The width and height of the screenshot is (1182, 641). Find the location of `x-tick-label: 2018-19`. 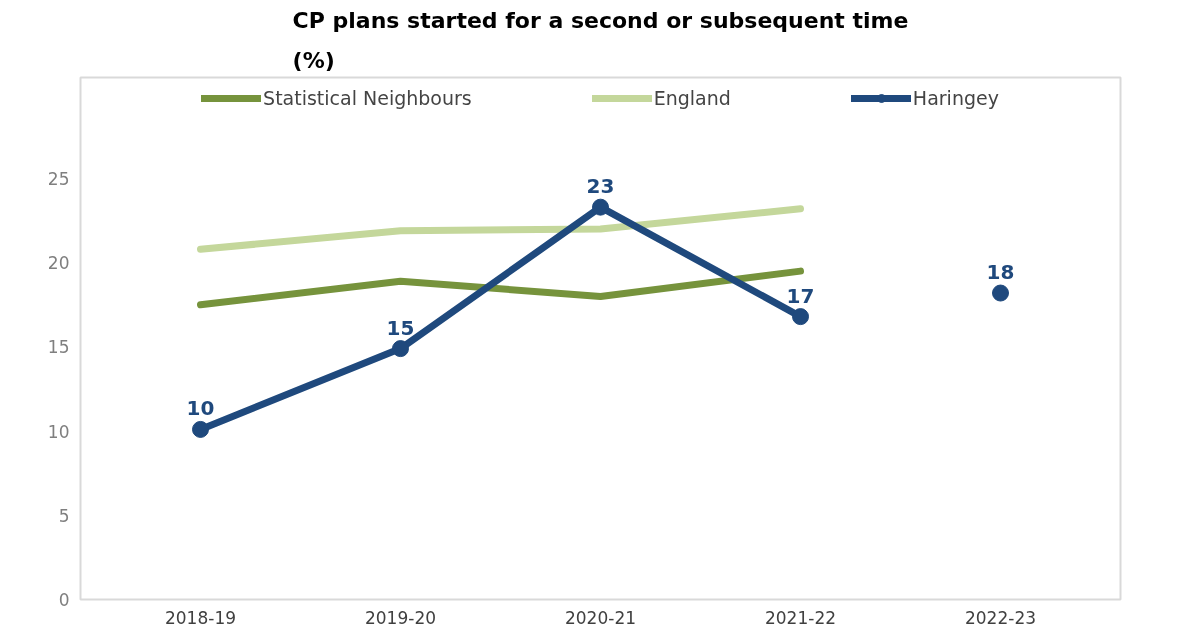

x-tick-label: 2018-19 is located at coordinates (200, 617).